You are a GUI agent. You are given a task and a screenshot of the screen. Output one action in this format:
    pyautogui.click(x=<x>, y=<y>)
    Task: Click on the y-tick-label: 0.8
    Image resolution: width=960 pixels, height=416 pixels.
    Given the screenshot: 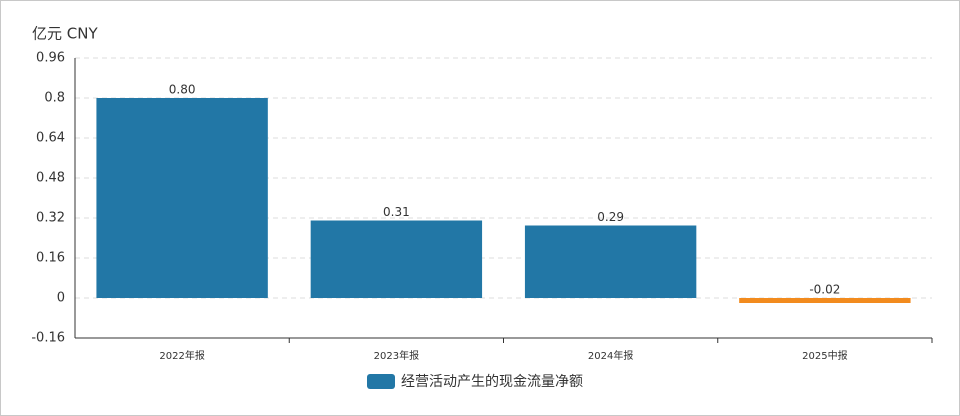 What is the action you would take?
    pyautogui.click(x=54, y=98)
    